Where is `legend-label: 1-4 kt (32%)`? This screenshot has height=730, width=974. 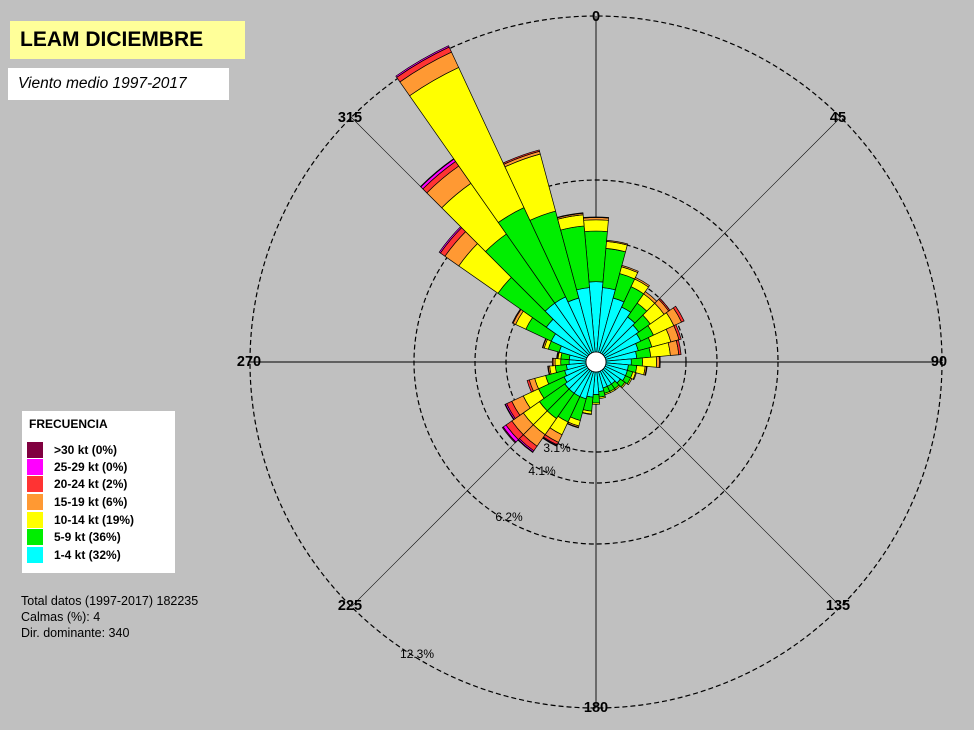 legend-label: 1-4 kt (32%) is located at coordinates (87, 555).